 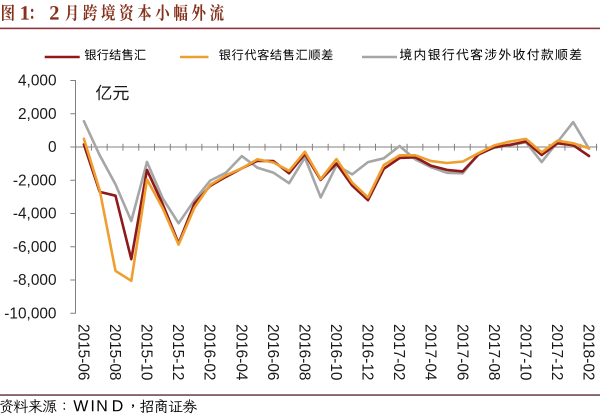 I want to click on svg-text: 2016-08, so click(x=303, y=352).